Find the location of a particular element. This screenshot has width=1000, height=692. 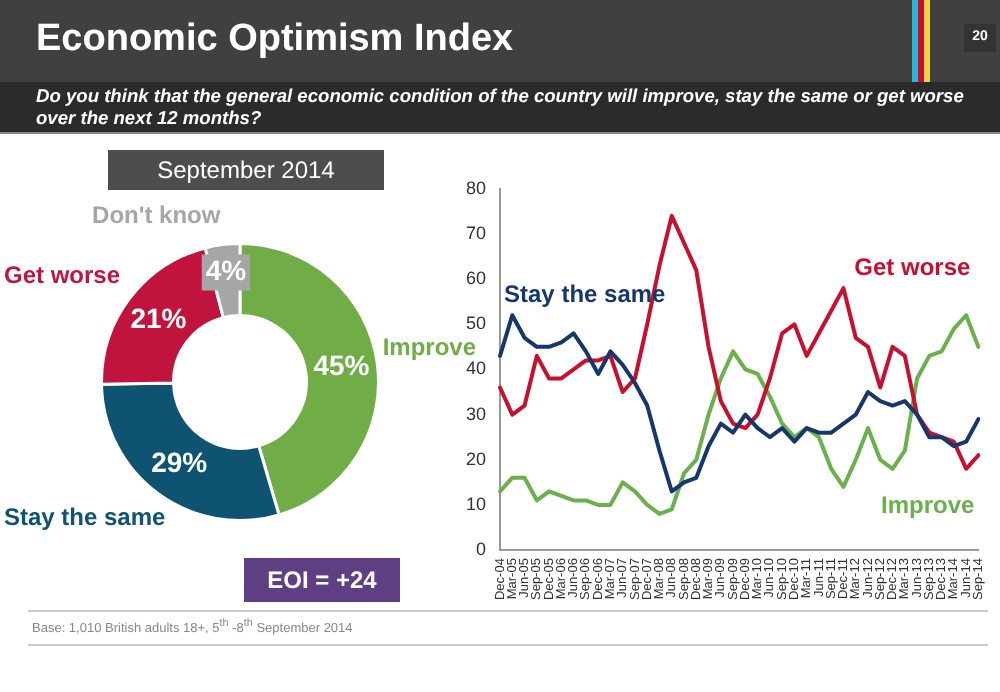

y-tick-label: 50 is located at coordinates (476, 323).